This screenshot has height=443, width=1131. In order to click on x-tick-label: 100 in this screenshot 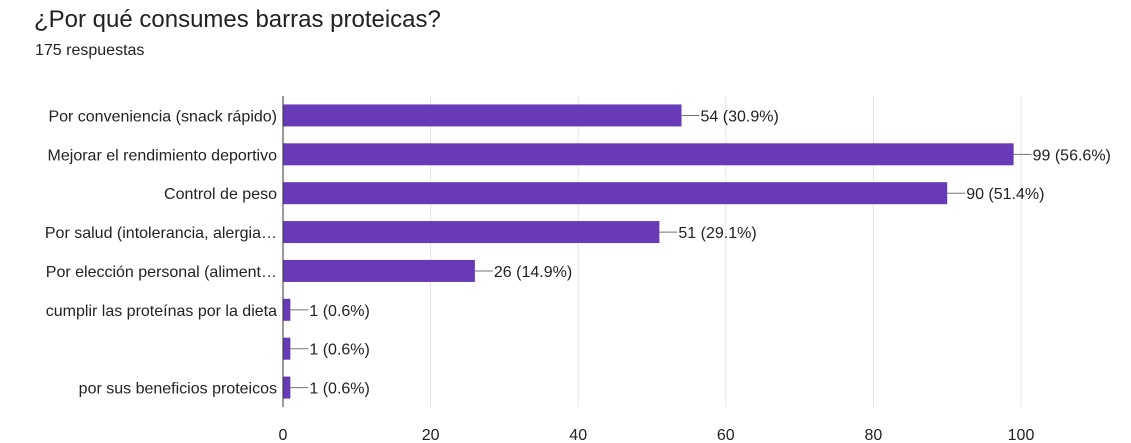, I will do `click(1021, 435)`.